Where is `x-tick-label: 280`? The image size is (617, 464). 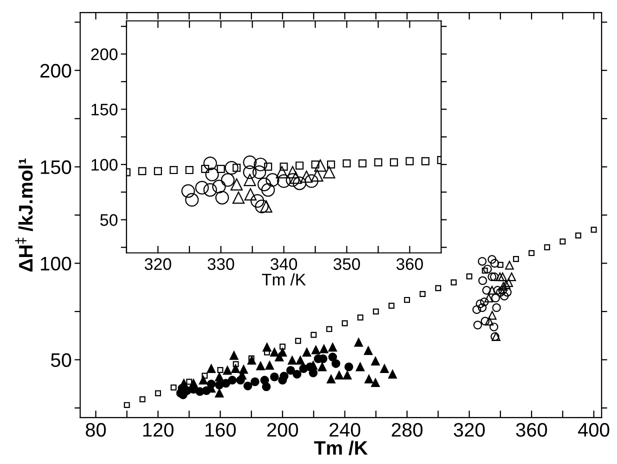 x-tick-label: 280 is located at coordinates (407, 429).